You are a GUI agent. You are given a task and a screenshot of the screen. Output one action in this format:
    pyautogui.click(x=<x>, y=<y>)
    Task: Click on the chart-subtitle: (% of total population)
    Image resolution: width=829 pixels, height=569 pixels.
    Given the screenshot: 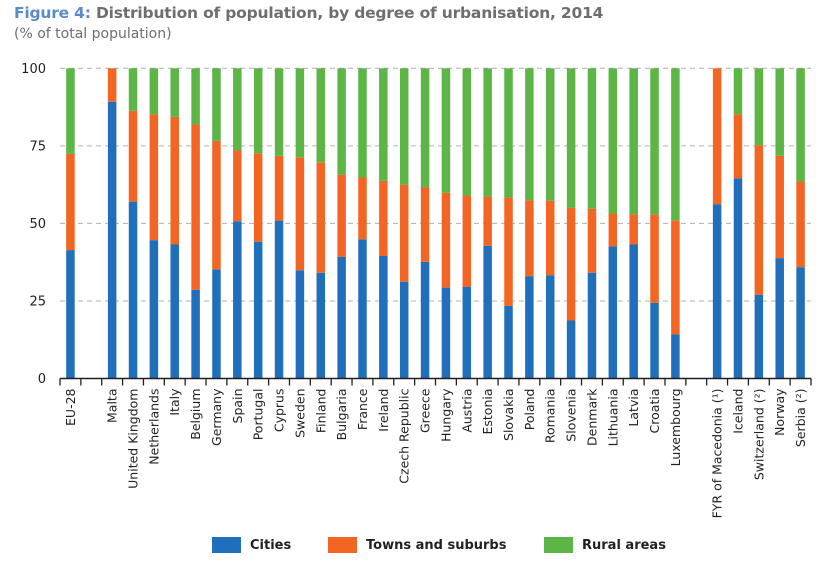 What is the action you would take?
    pyautogui.click(x=93, y=34)
    